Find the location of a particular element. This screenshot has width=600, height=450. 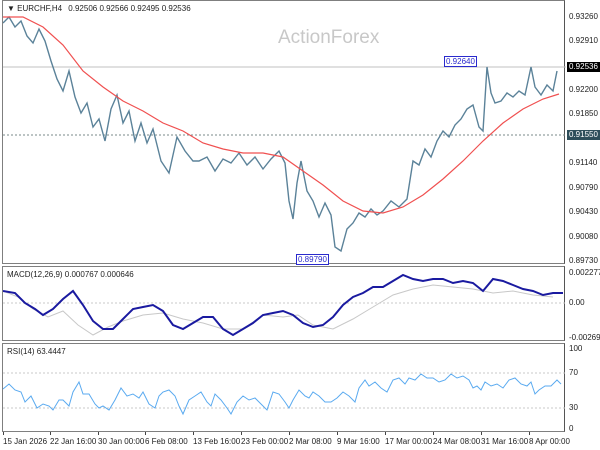

y-tick-label: 0.002277 is located at coordinates (584, 272).